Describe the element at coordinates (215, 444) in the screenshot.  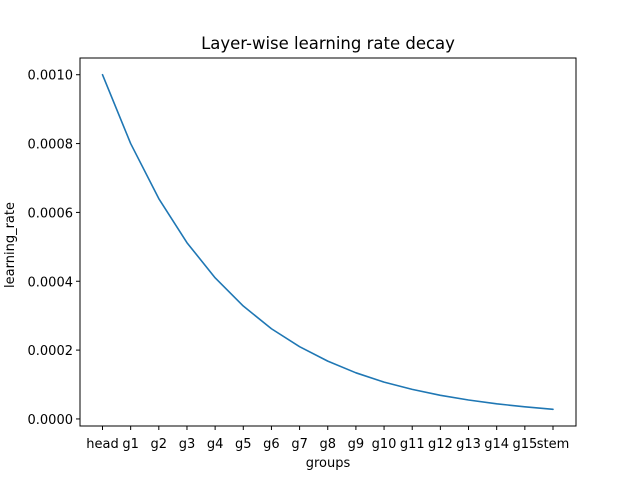
I see `x-tick-label-g4: g4` at that location.